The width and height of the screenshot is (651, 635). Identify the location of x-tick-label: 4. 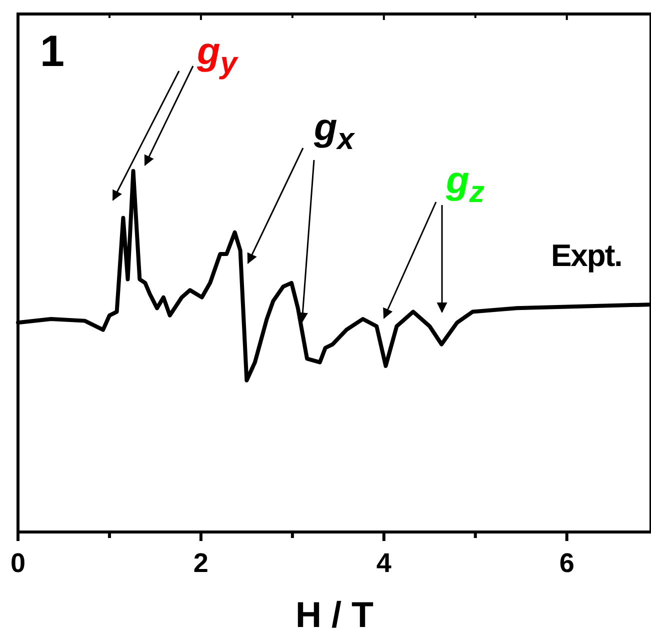
(384, 563).